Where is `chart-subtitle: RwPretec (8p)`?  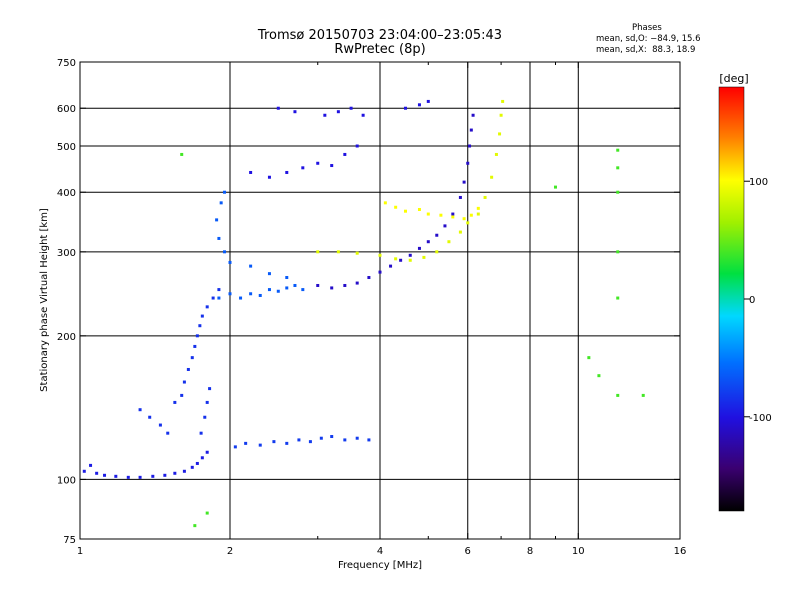
chart-subtitle: RwPretec (8p) is located at coordinates (380, 49).